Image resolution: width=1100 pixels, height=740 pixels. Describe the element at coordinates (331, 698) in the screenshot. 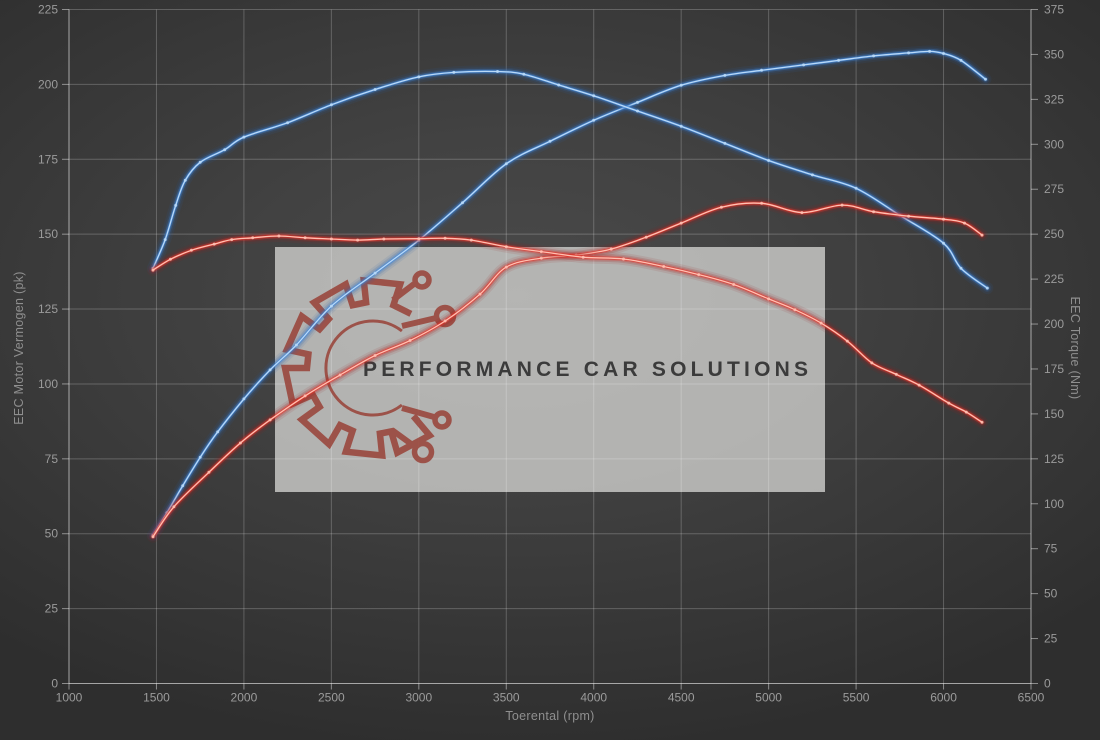

I see `x-tick-label: 2500` at that location.